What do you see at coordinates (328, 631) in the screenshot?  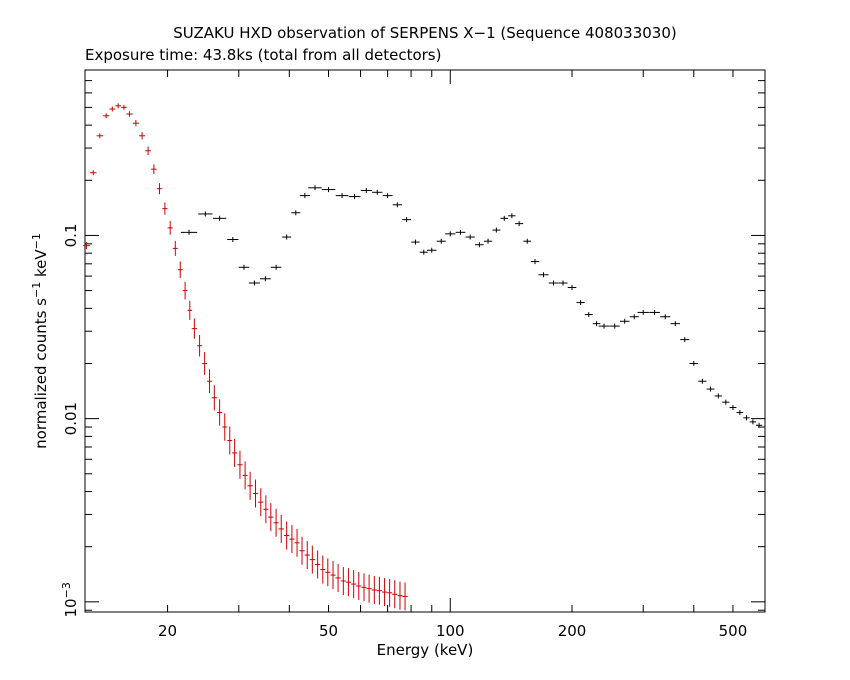 I see `x-tick-label: 50` at bounding box center [328, 631].